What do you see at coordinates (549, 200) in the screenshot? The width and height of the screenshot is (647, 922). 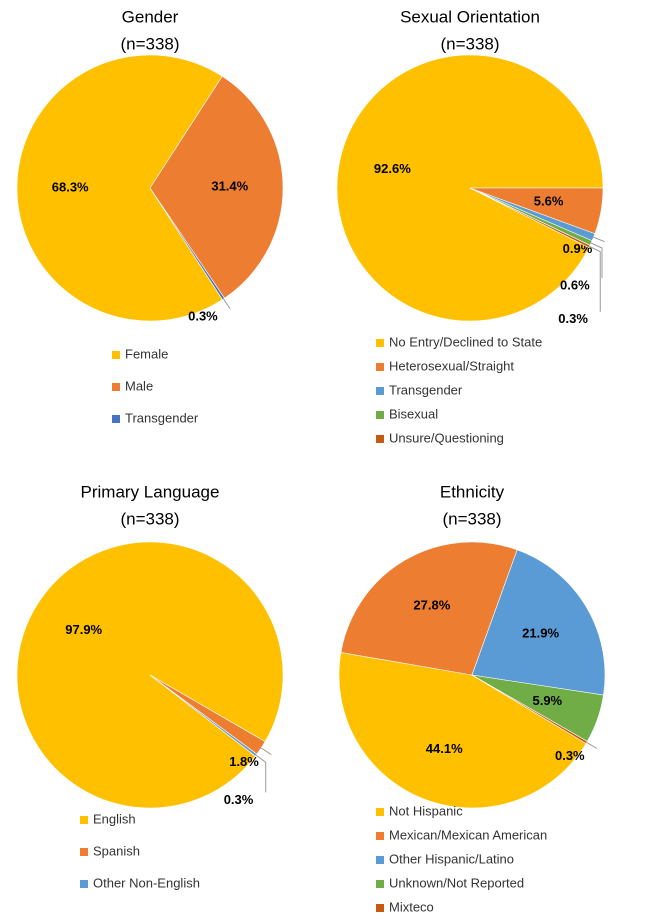 I see `data-label: 5.6%` at bounding box center [549, 200].